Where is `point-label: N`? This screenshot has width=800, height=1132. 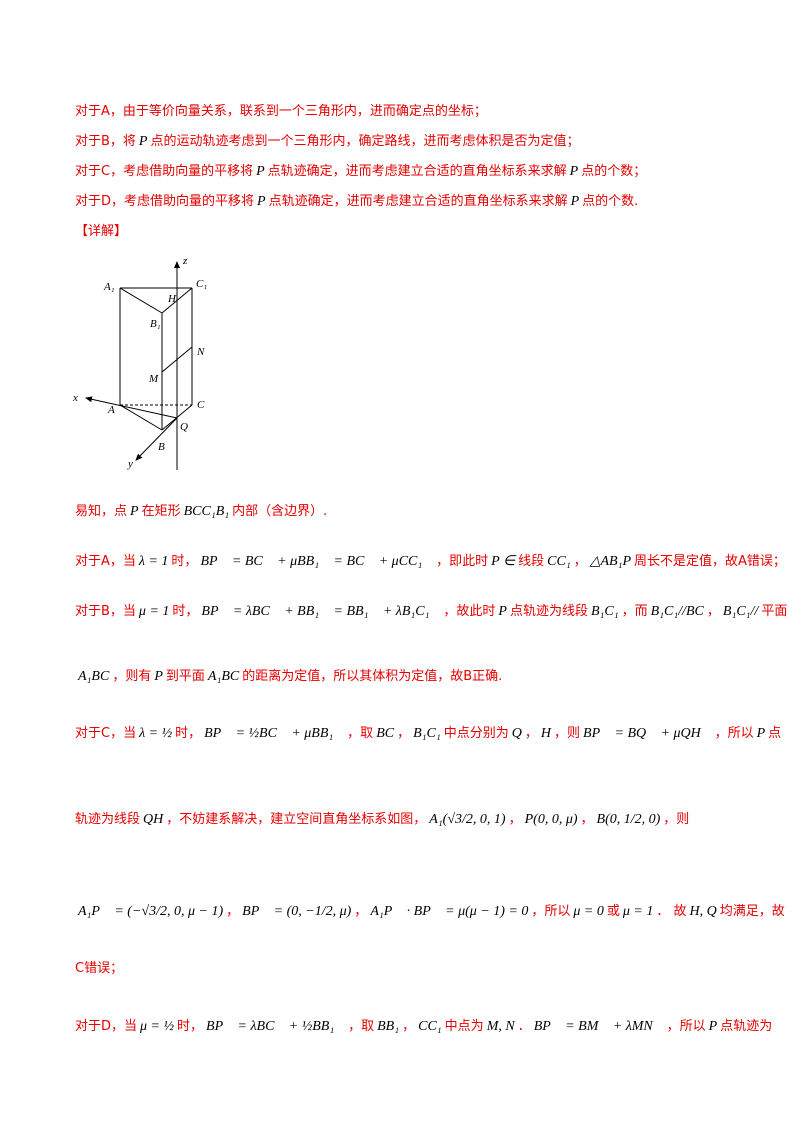 point-label: N is located at coordinates (200, 352).